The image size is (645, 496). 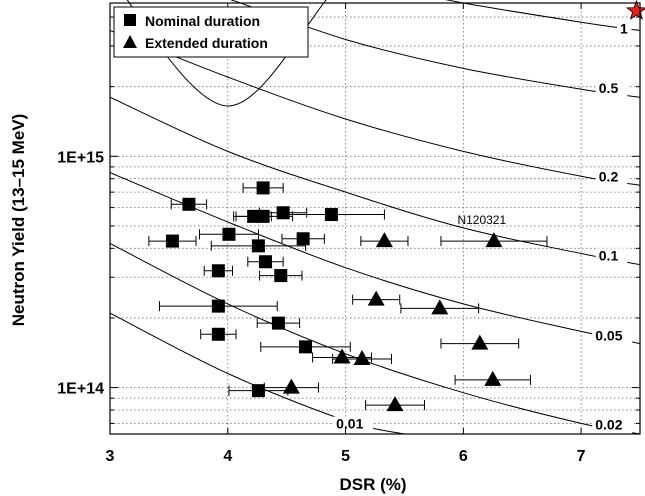 What do you see at coordinates (110, 456) in the screenshot?
I see `x-tick-label: 3` at bounding box center [110, 456].